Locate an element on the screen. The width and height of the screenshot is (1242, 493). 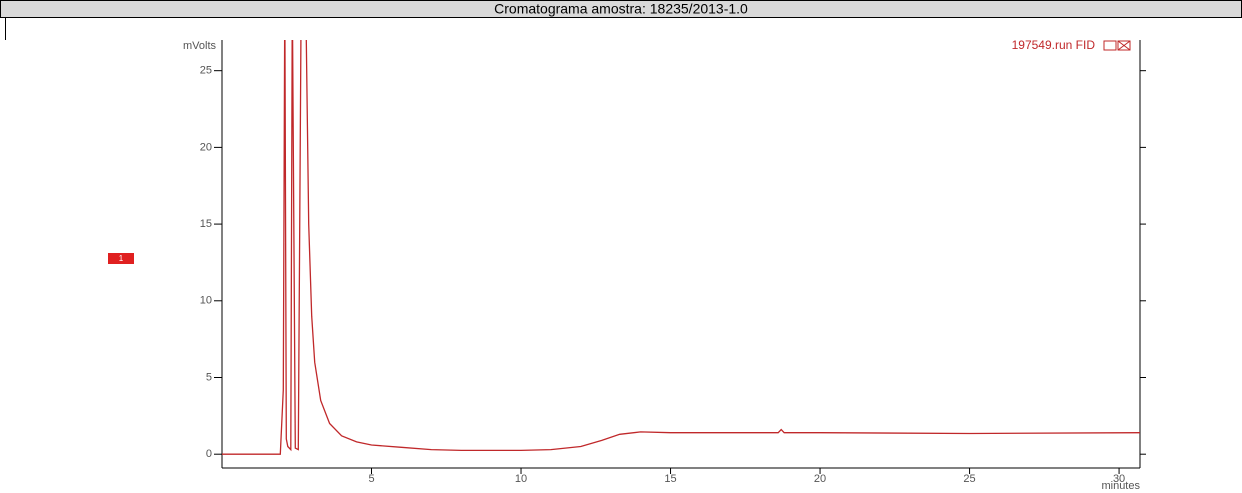
y-tick-label: 25 is located at coordinates (206, 71).